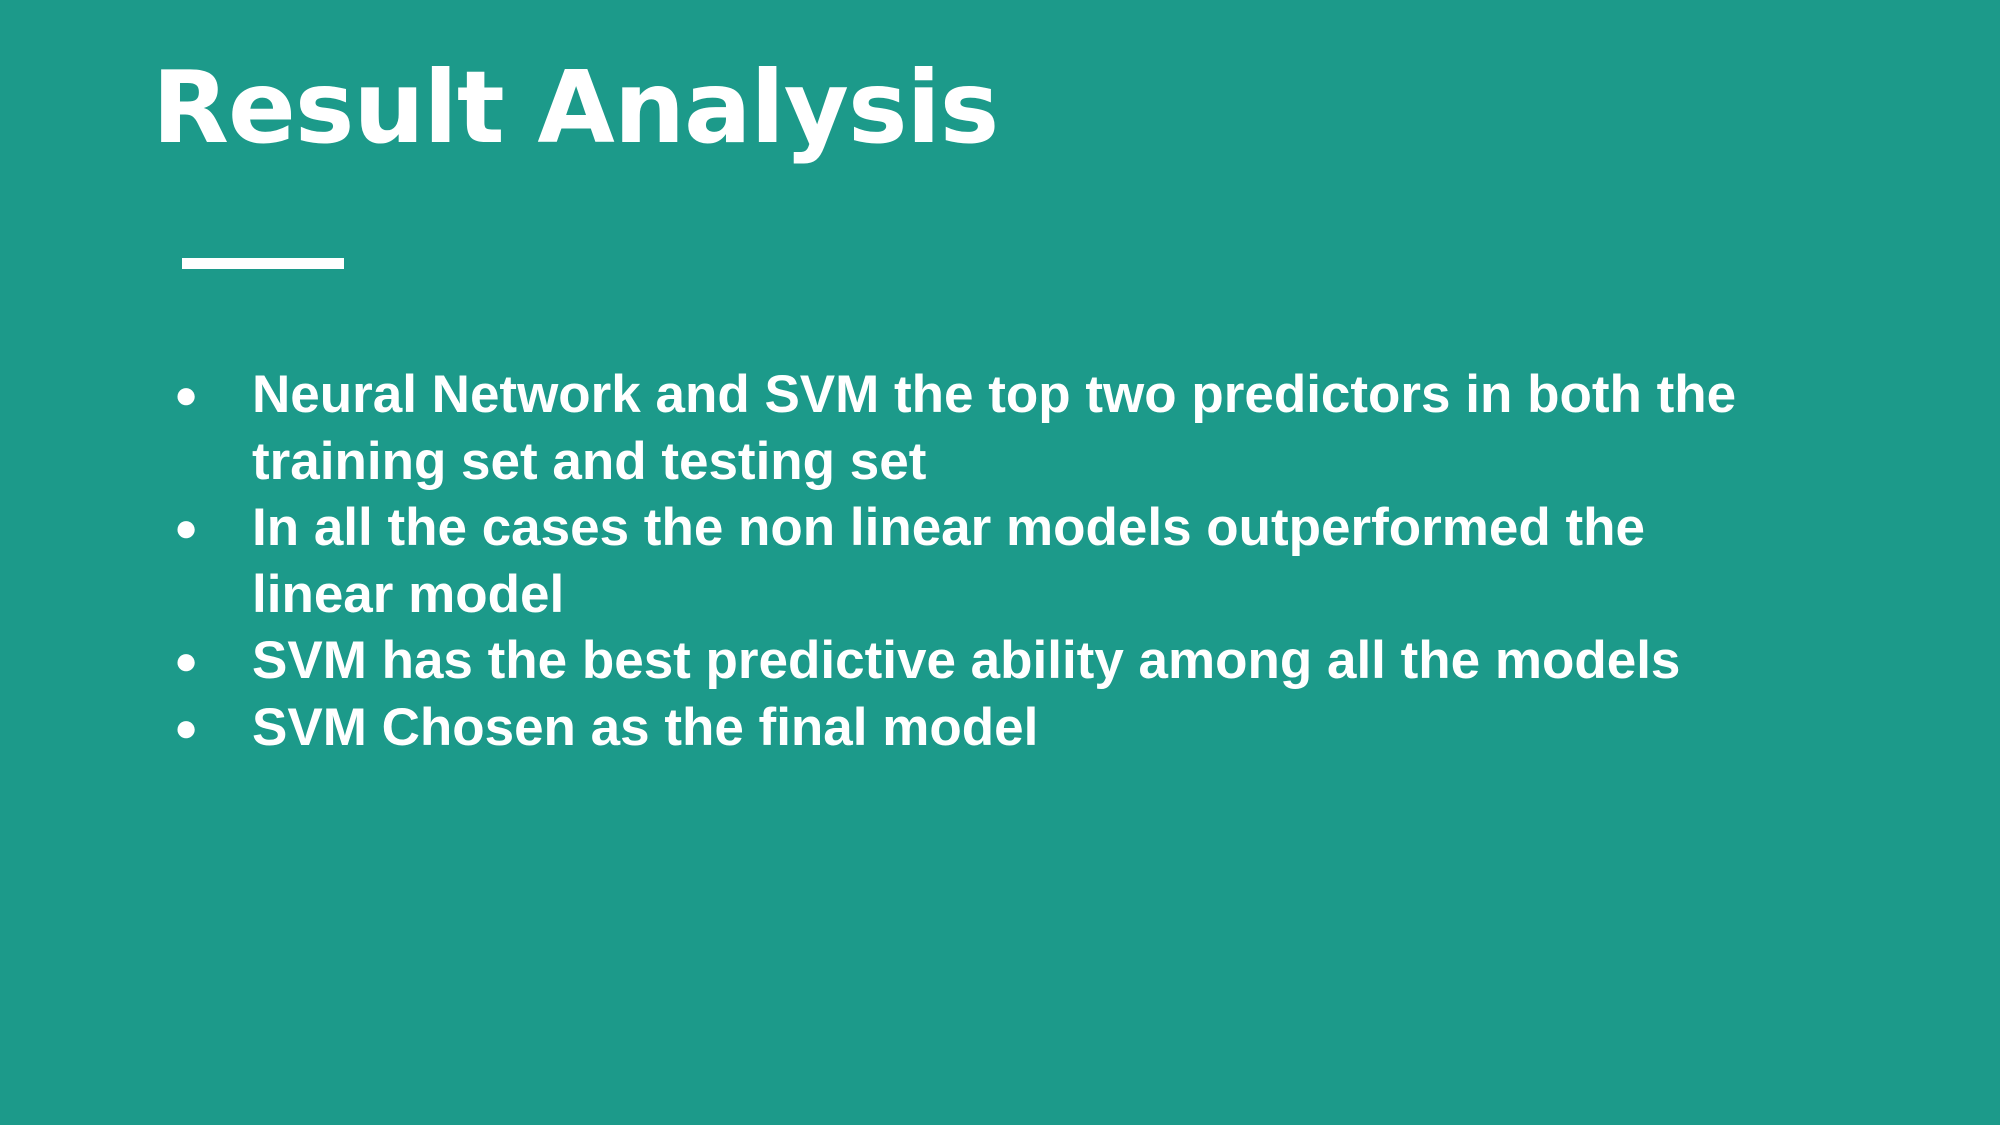 Image resolution: width=2000 pixels, height=1125 pixels. What do you see at coordinates (575, 107) in the screenshot?
I see `slide-title: Result Analysis` at bounding box center [575, 107].